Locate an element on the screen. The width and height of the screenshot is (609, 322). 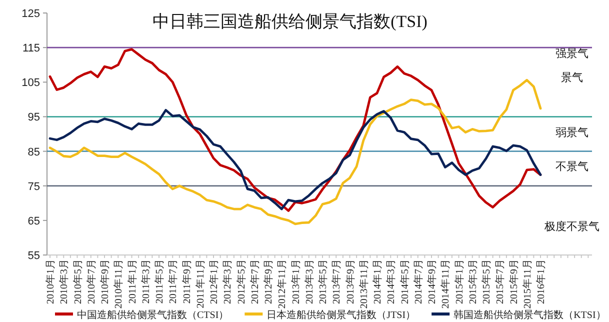
x-tick-label: 2014年5月 is located at coordinates (404, 281).